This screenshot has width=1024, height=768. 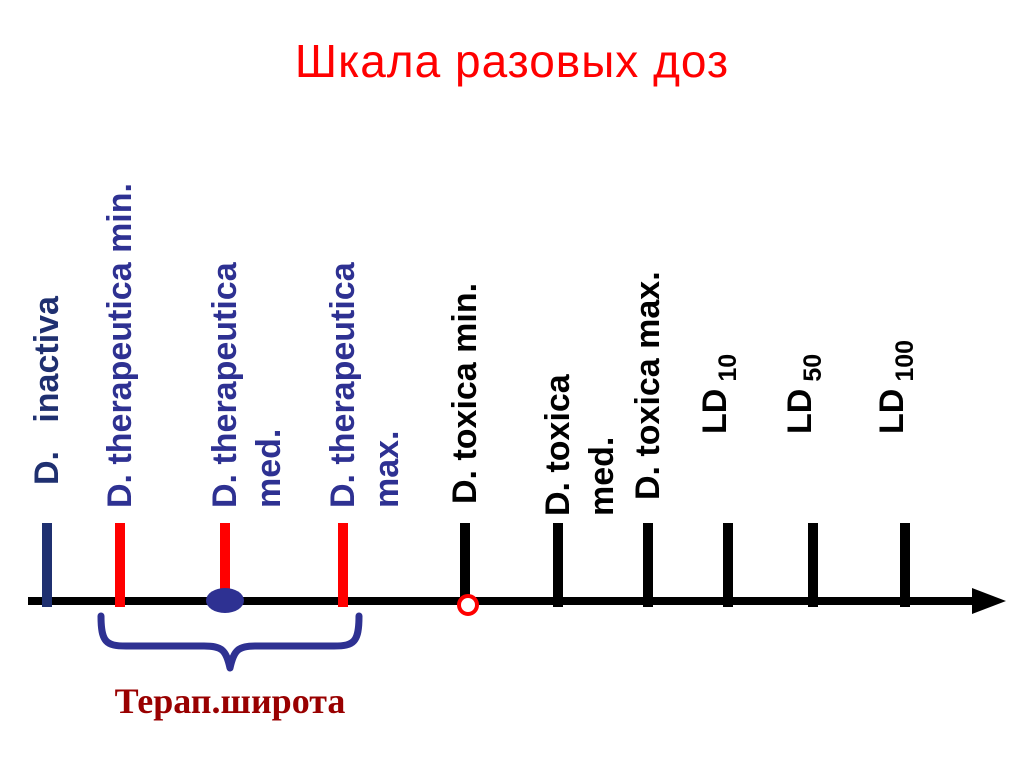 I want to click on label-ld-100: LD 100, so click(x=898, y=387).